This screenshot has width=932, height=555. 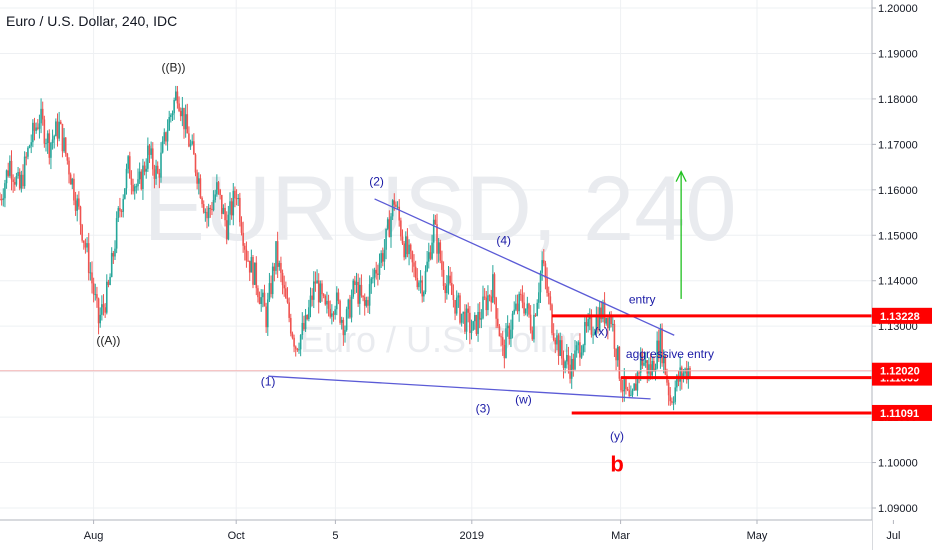 What do you see at coordinates (436, 535) in the screenshot?
I see `time-axis-background` at bounding box center [436, 535].